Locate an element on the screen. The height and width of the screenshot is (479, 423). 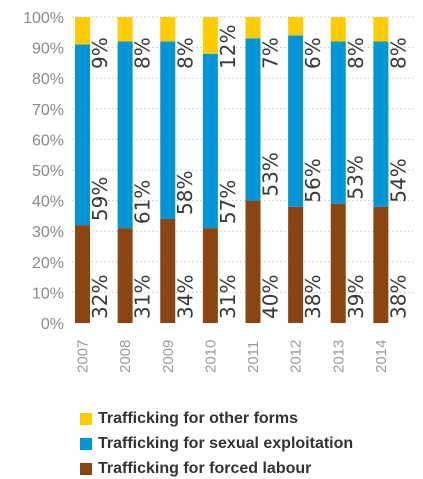
x-tick-label: 2010 is located at coordinates (210, 356).